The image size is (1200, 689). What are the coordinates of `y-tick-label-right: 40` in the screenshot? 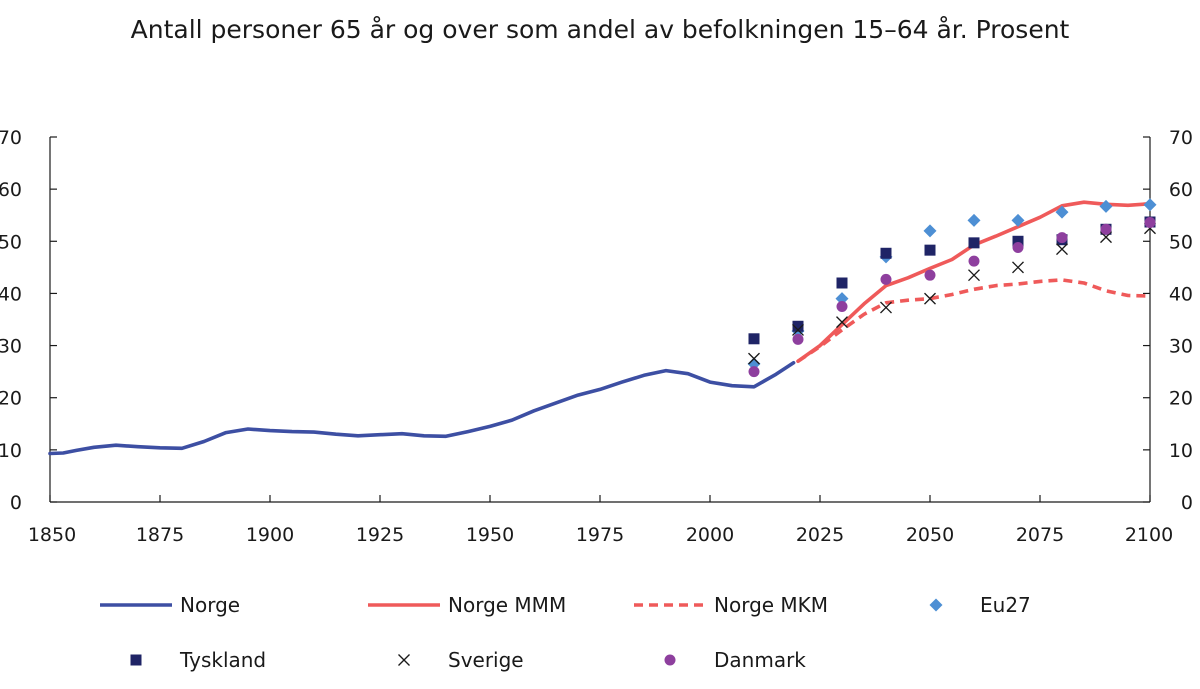 It's located at (1181, 294).